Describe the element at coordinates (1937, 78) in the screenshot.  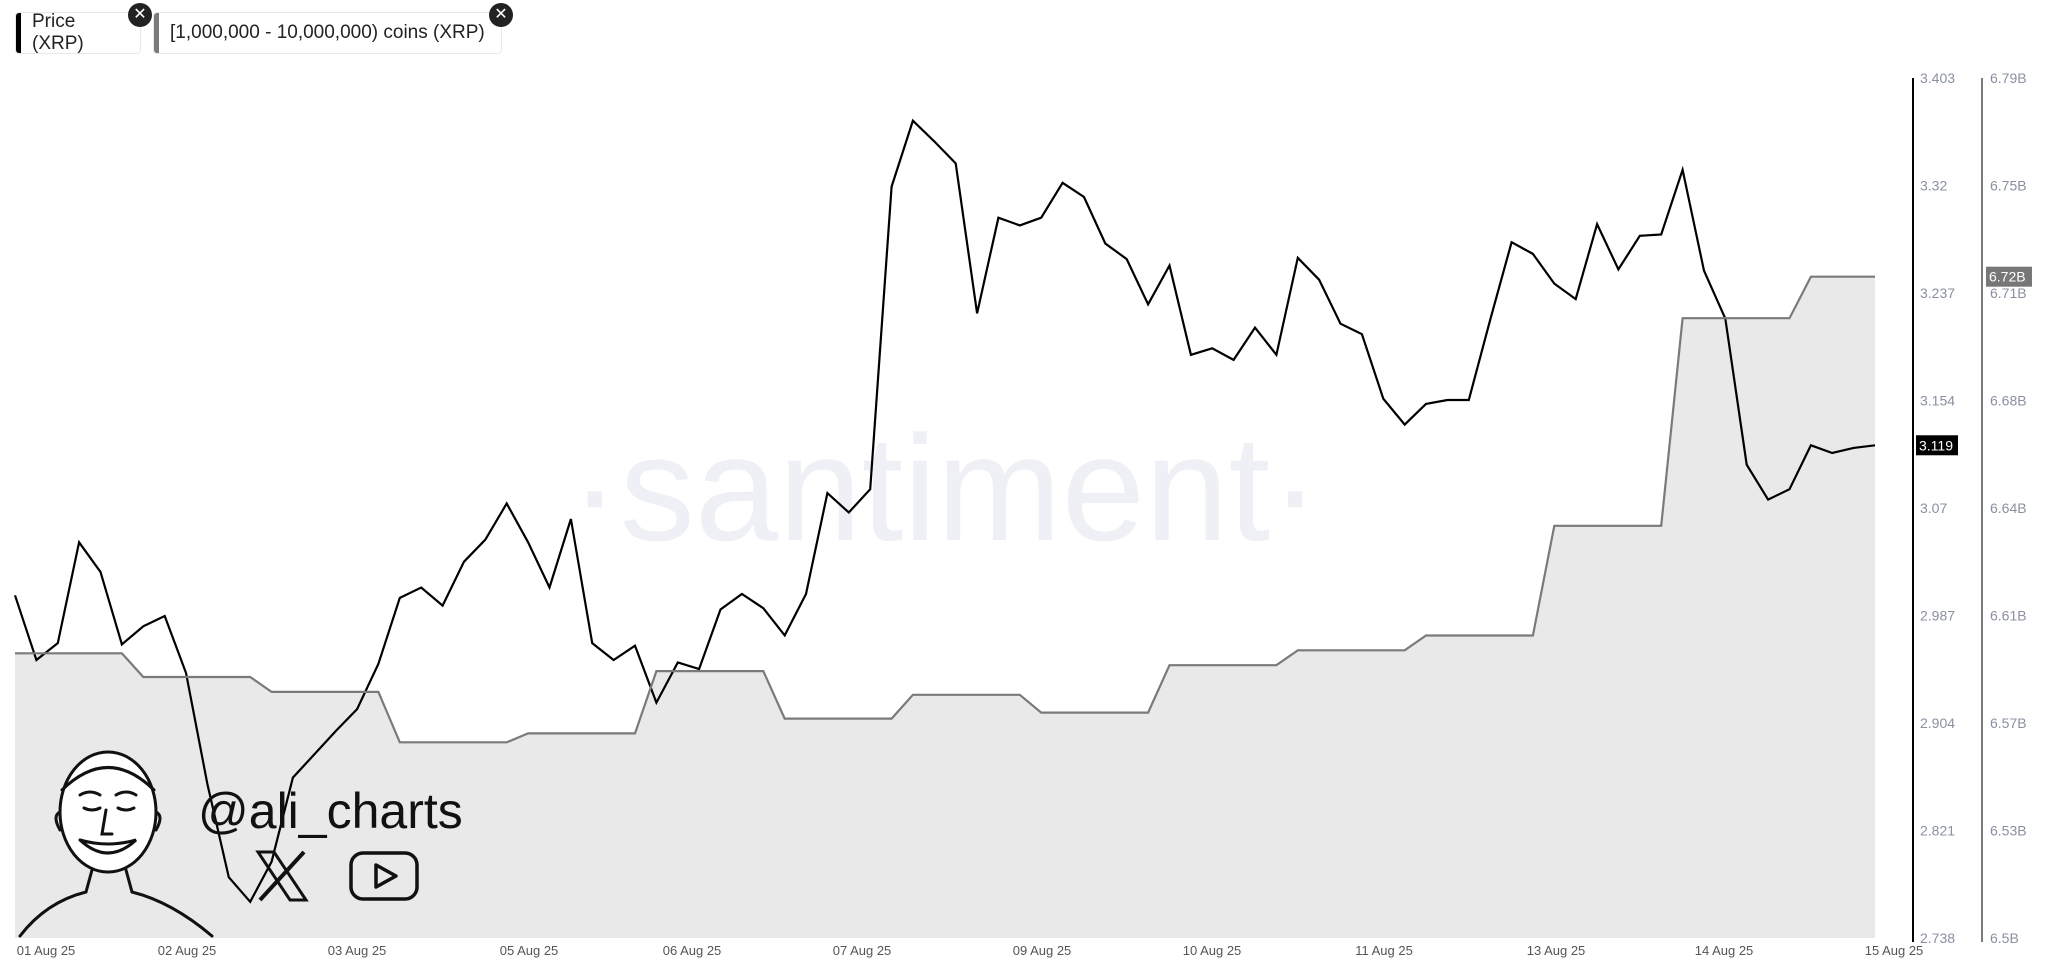
I see `price-axis-tick: 3.403` at that location.